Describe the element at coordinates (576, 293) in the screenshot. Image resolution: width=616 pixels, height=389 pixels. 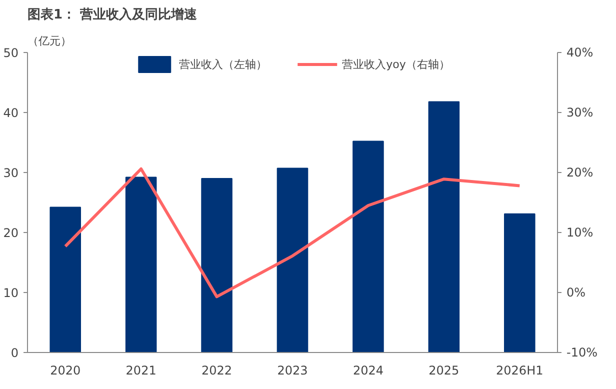
I see `y2-tick-label: 0%` at that location.